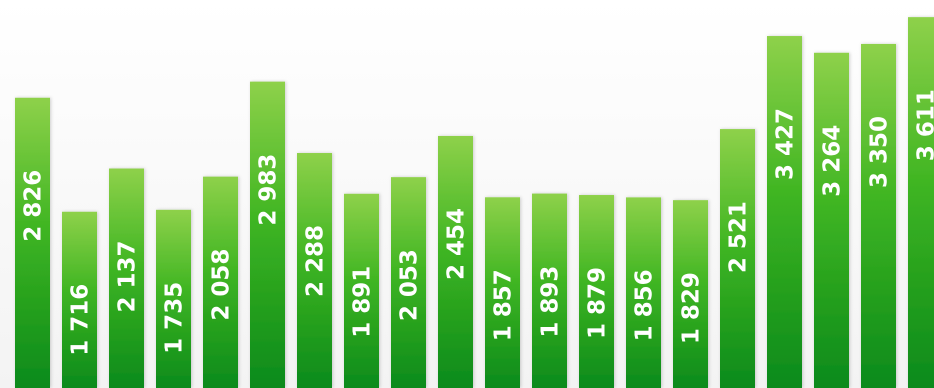  What do you see at coordinates (81, 320) in the screenshot?
I see `bar-value-label: 1 716` at bounding box center [81, 320].